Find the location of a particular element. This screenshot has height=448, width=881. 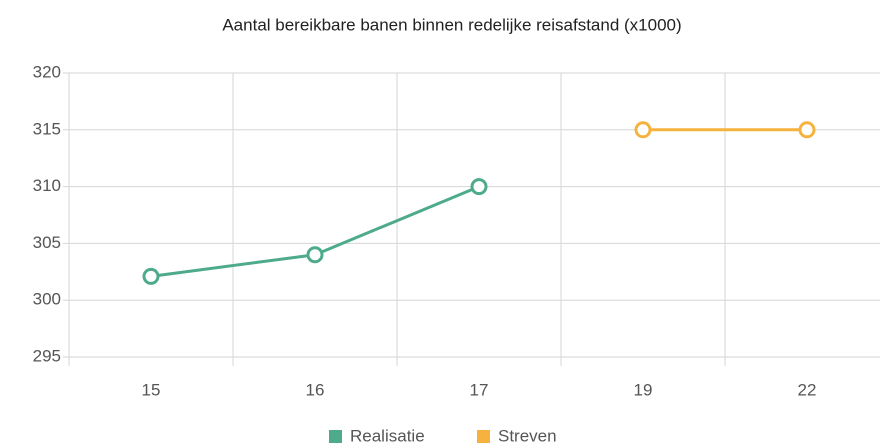

x-tick-label: 16 is located at coordinates (315, 389).